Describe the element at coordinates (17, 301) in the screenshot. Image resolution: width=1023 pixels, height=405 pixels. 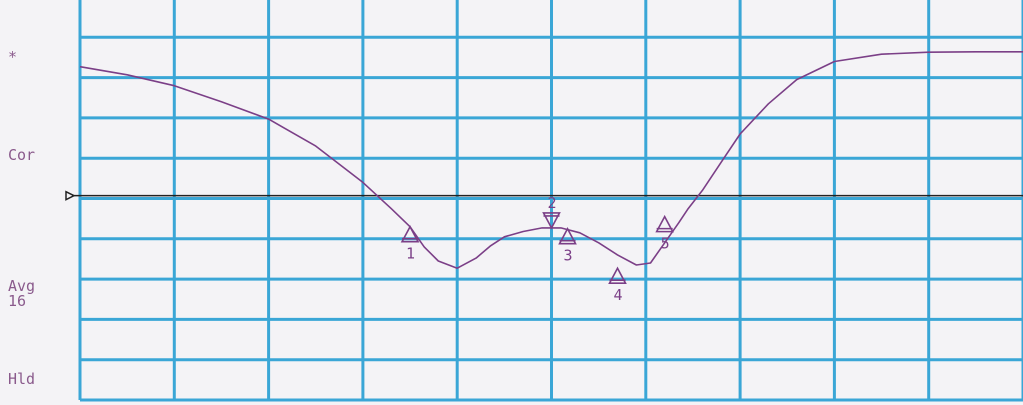
I see `averaging-count: 16` at that location.